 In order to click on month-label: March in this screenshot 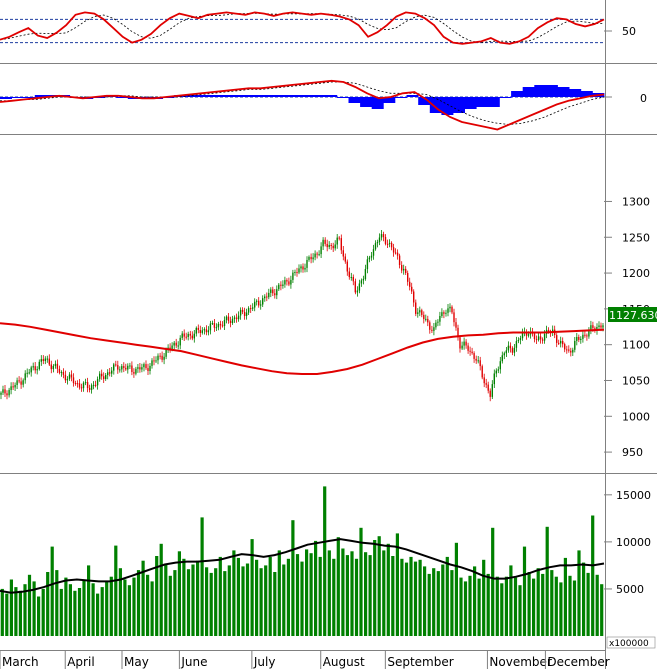, I will do `click(20, 662)`.